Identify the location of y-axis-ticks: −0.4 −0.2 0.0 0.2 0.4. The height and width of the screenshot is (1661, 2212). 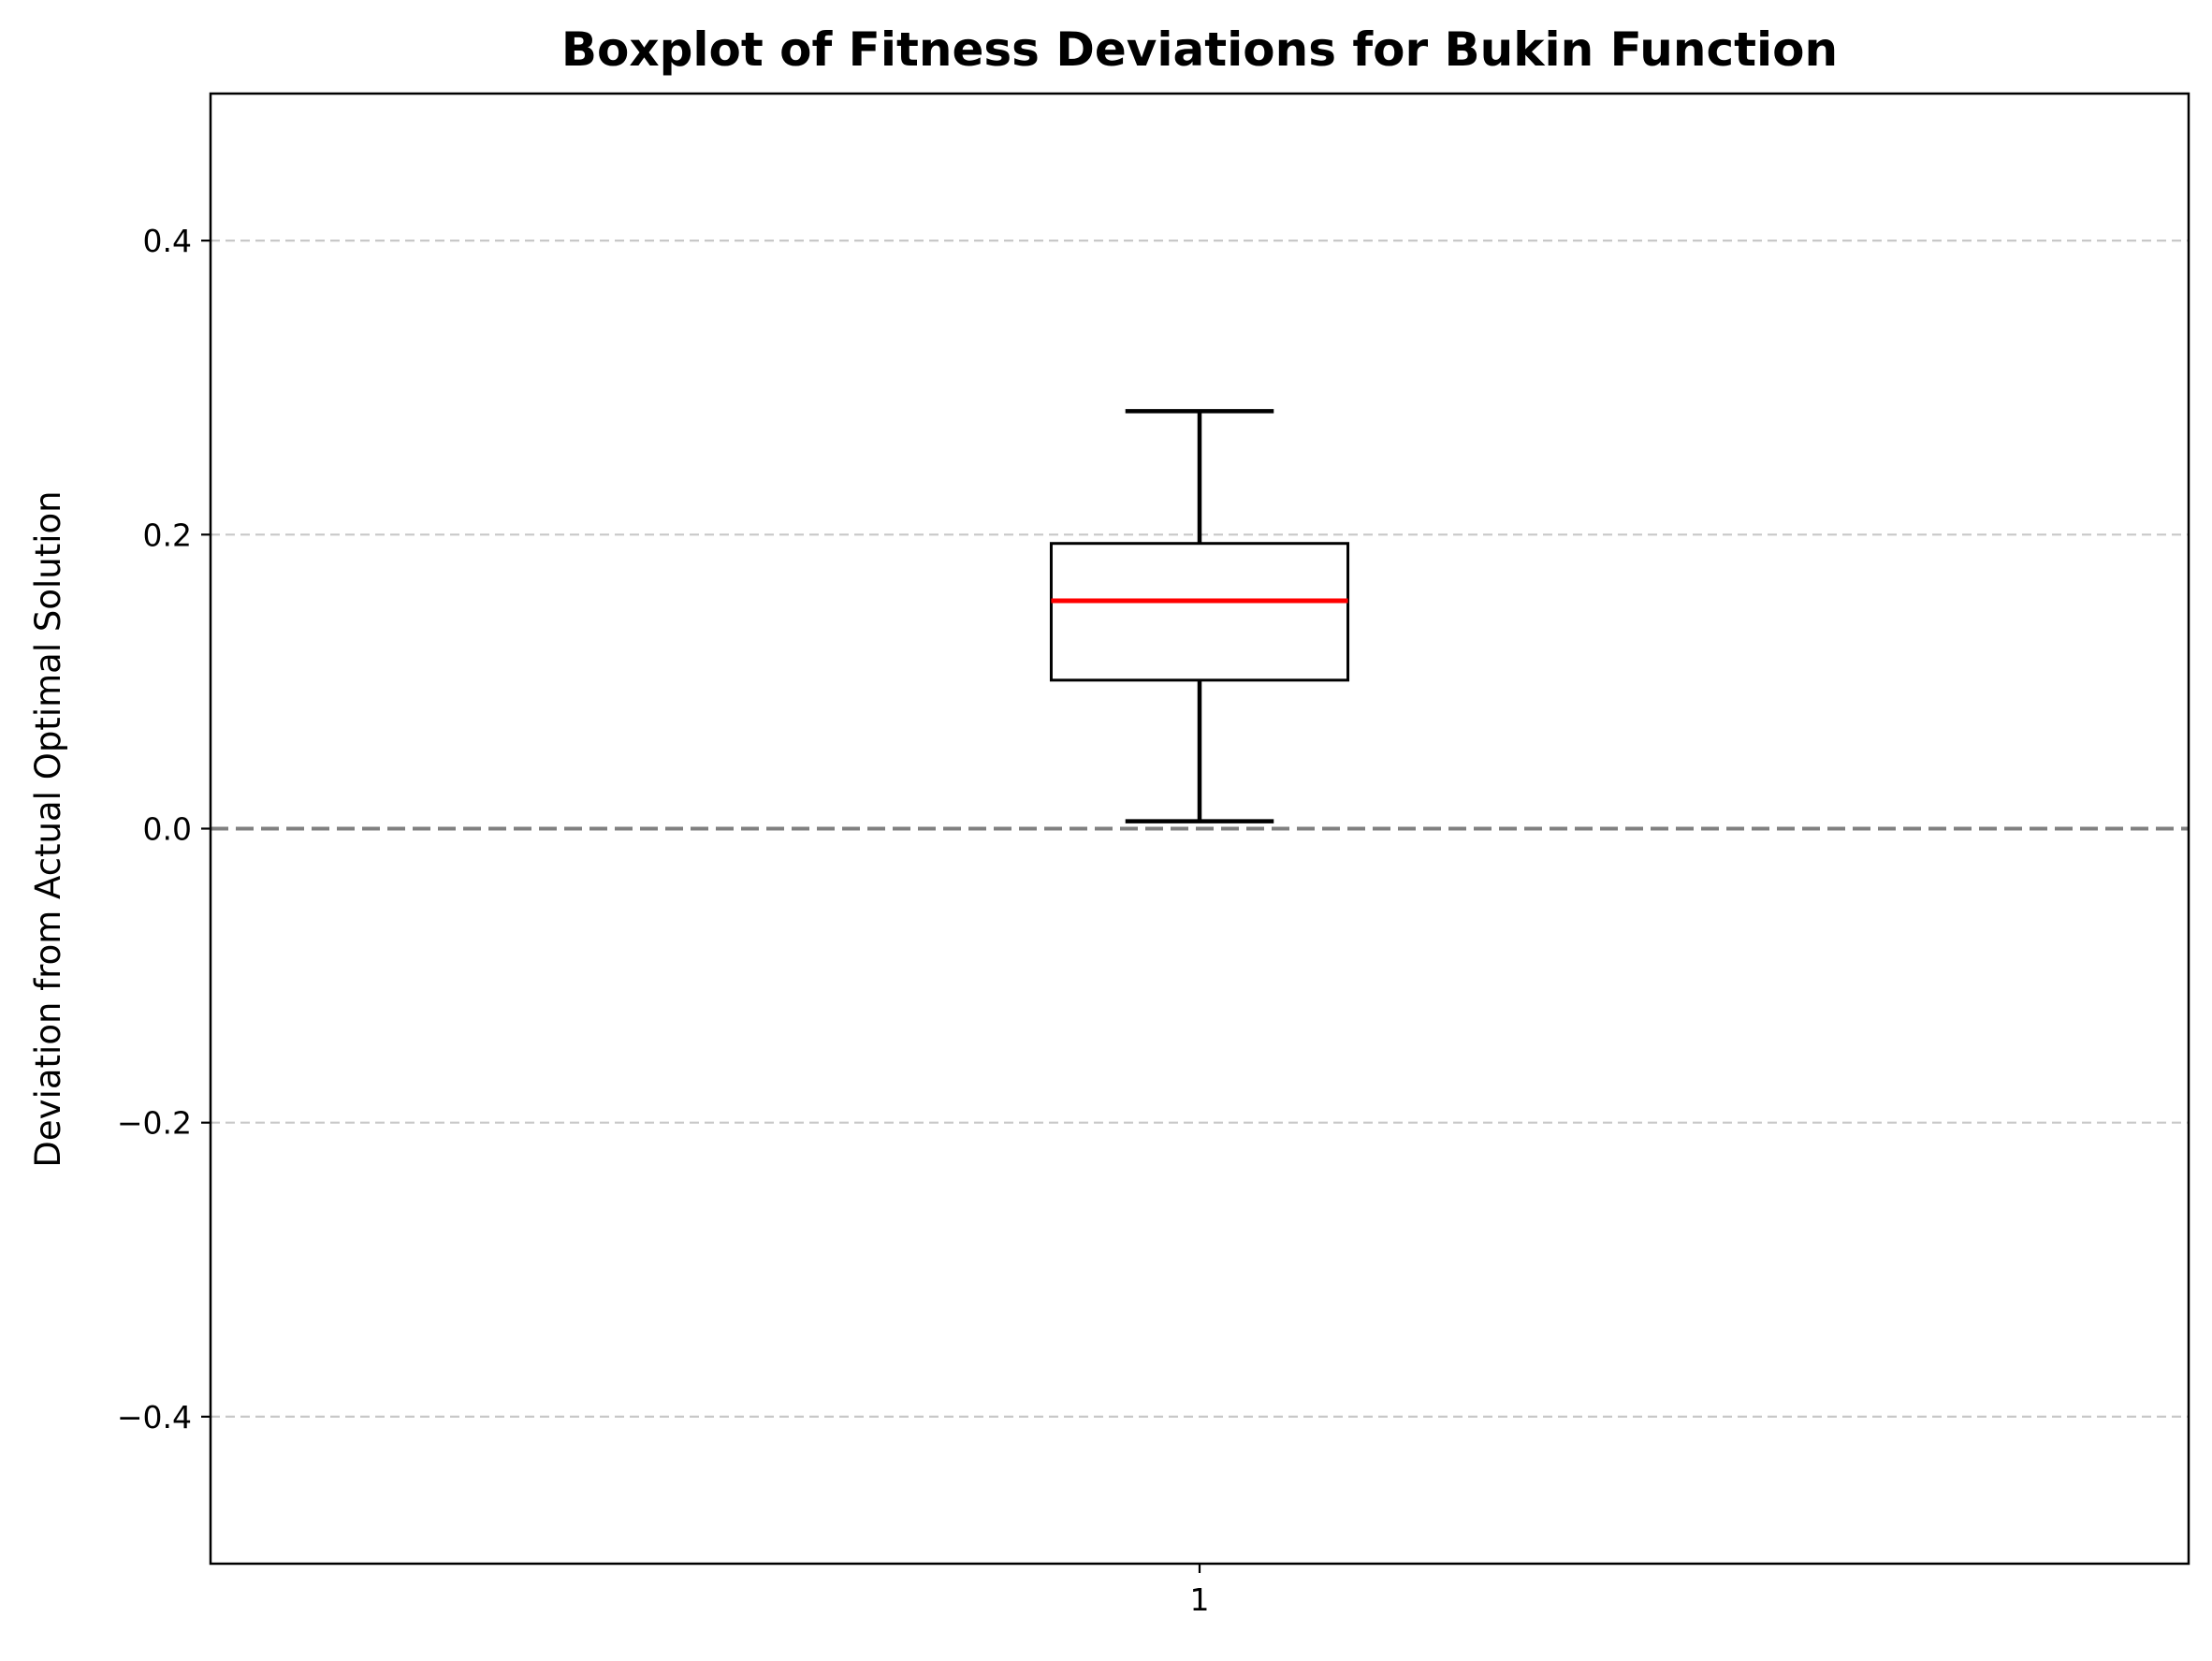
(164, 829).